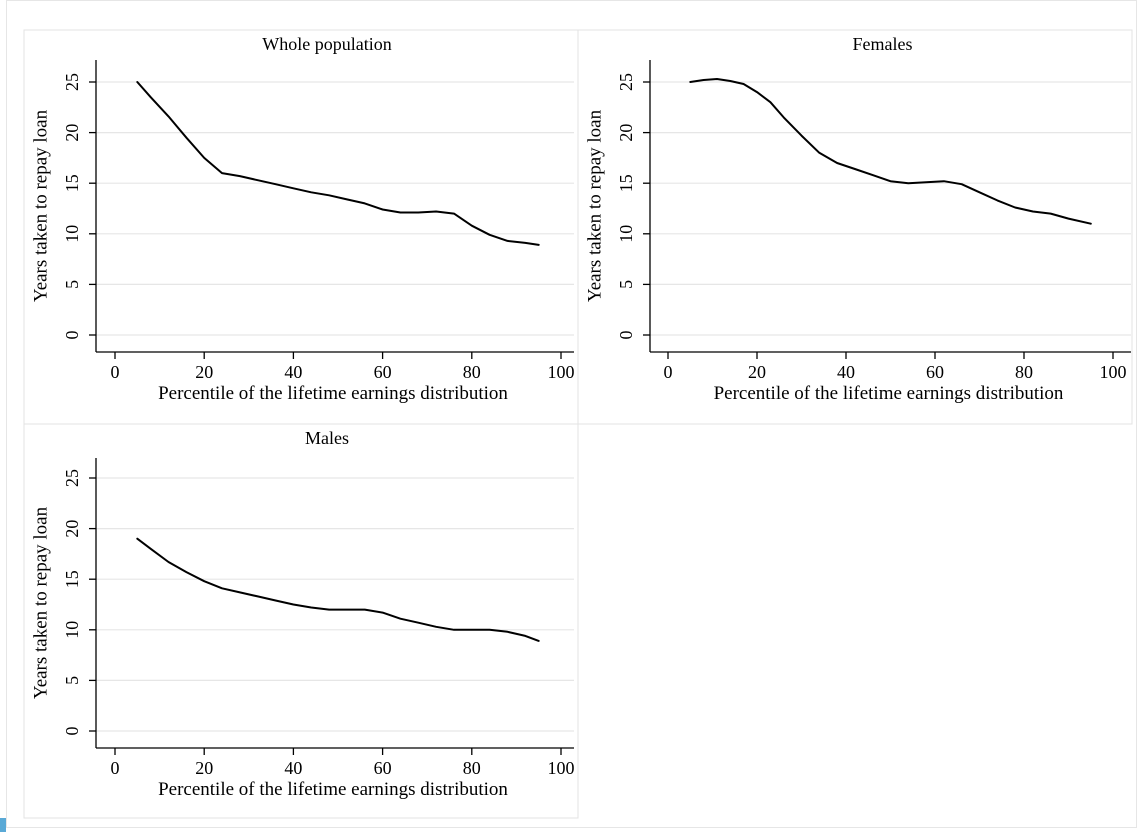 The width and height of the screenshot is (1141, 832). Describe the element at coordinates (326, 44) in the screenshot. I see `panel-title: Whole population` at that location.